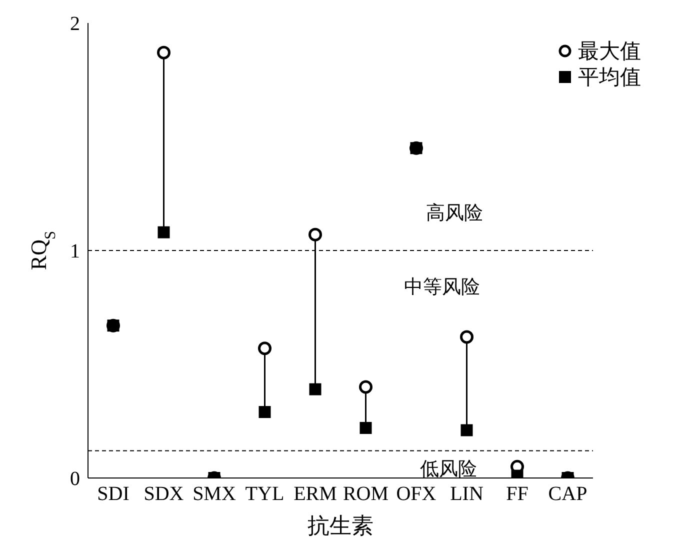  Describe the element at coordinates (316, 494) in the screenshot. I see `x-tick-label: ERM` at that location.